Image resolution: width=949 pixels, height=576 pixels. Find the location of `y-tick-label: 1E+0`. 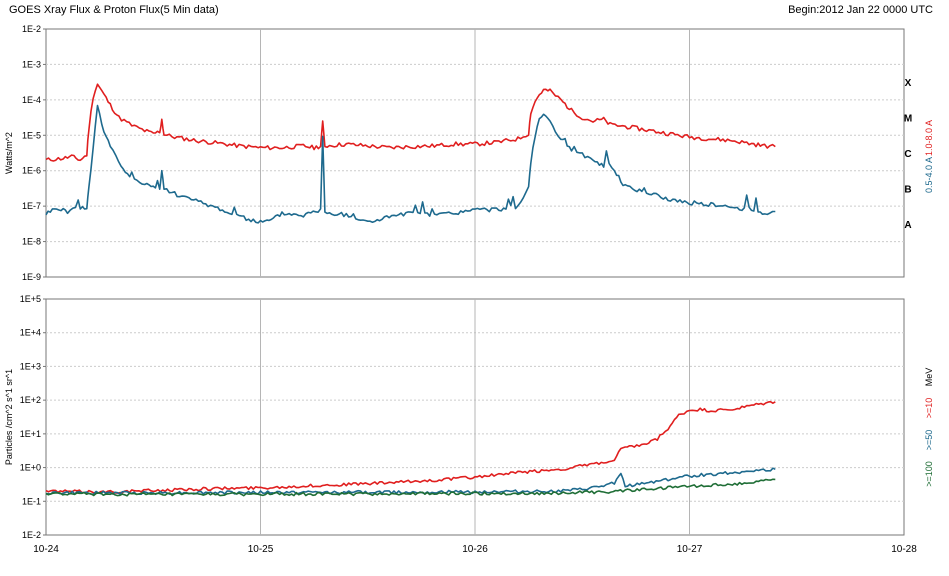

y-tick-label: 1E+0 is located at coordinates (30, 468).